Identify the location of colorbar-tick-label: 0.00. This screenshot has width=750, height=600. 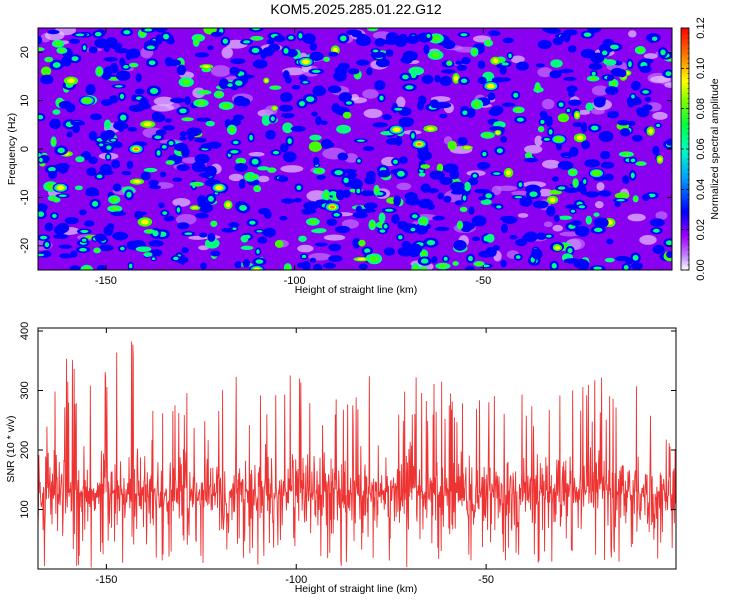
(701, 269).